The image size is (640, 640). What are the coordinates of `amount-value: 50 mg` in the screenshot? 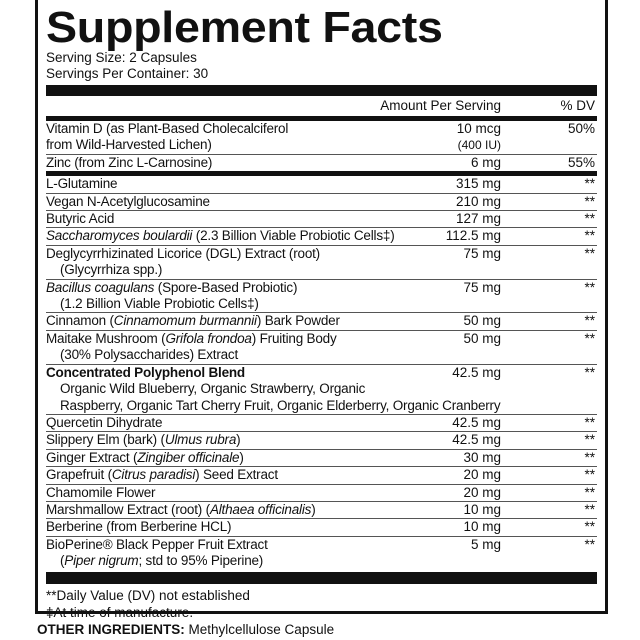 It's located at (482, 321).